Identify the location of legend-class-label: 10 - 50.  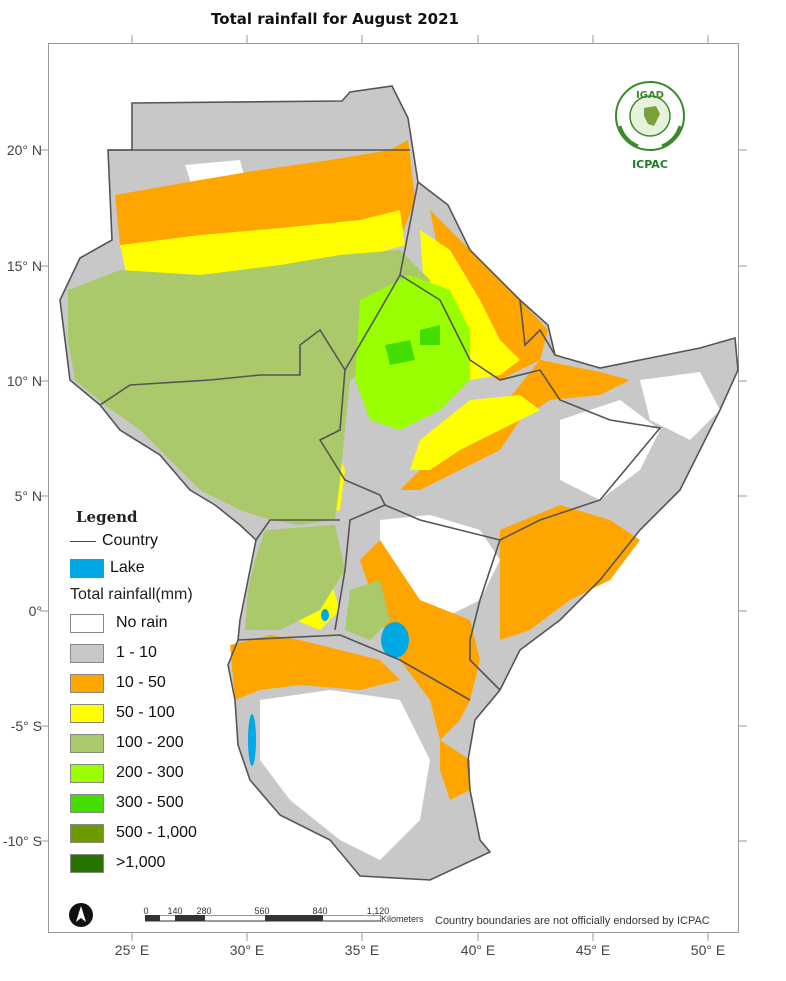
(141, 682).